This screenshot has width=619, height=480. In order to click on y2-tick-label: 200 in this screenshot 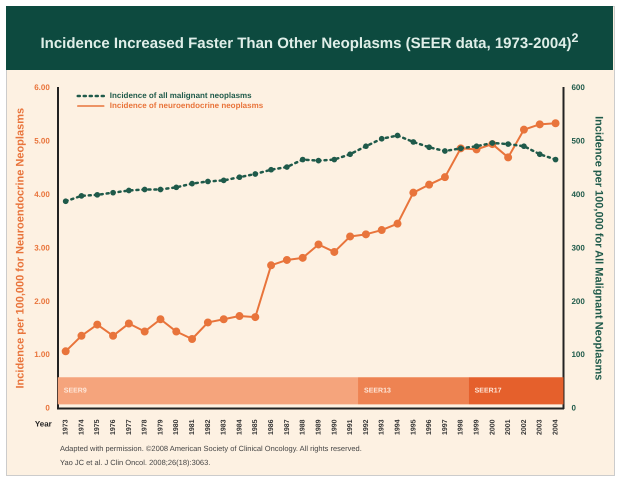, I will do `click(578, 301)`.